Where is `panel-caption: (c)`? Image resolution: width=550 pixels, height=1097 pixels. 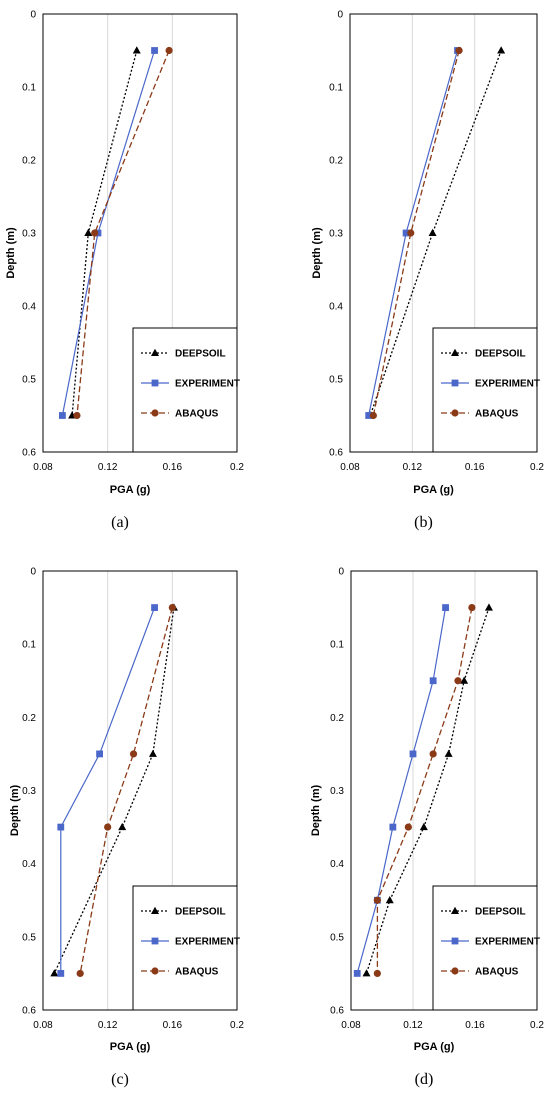
panel-caption: (c) is located at coordinates (120, 1079).